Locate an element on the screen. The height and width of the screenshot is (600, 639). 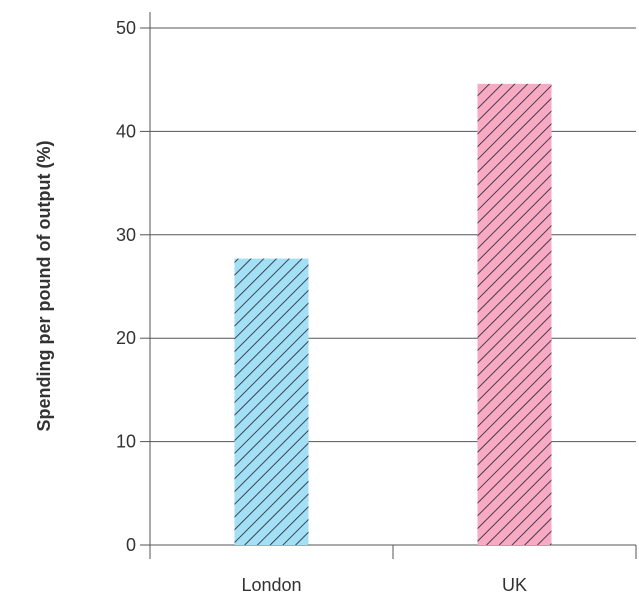
y-tick-label: 10 is located at coordinates (126, 442).